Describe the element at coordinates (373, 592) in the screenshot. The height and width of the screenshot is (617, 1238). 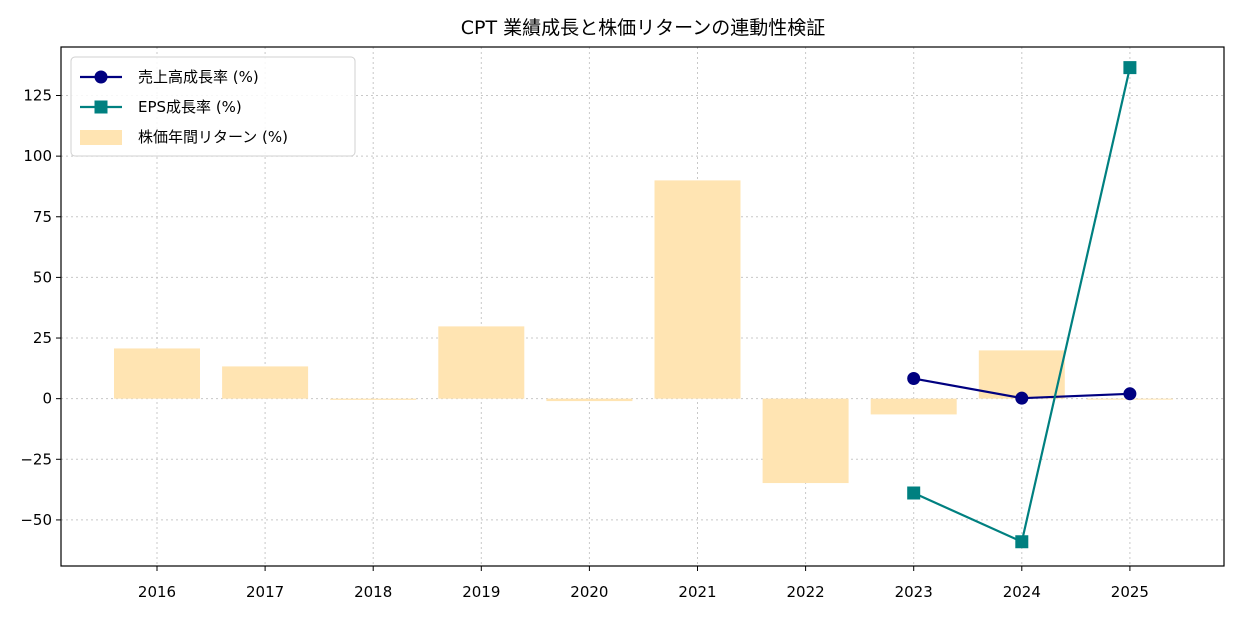
I see `x-tick-label: 2018` at that location.